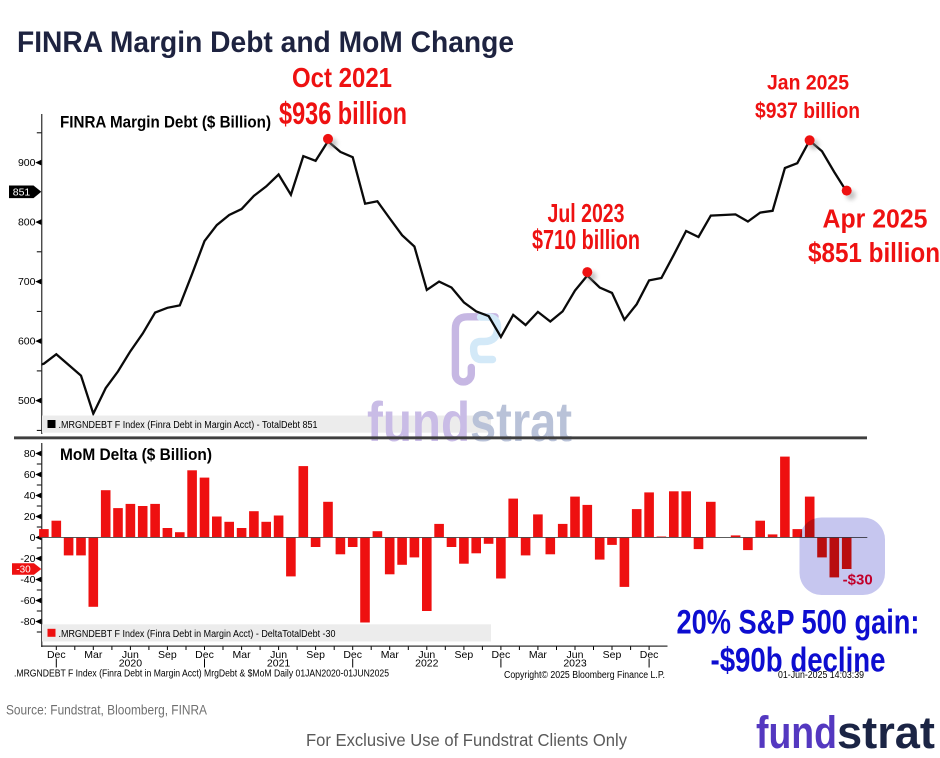 The width and height of the screenshot is (940, 758). What do you see at coordinates (343, 113) in the screenshot?
I see `svg-text: $936 billion` at bounding box center [343, 113].